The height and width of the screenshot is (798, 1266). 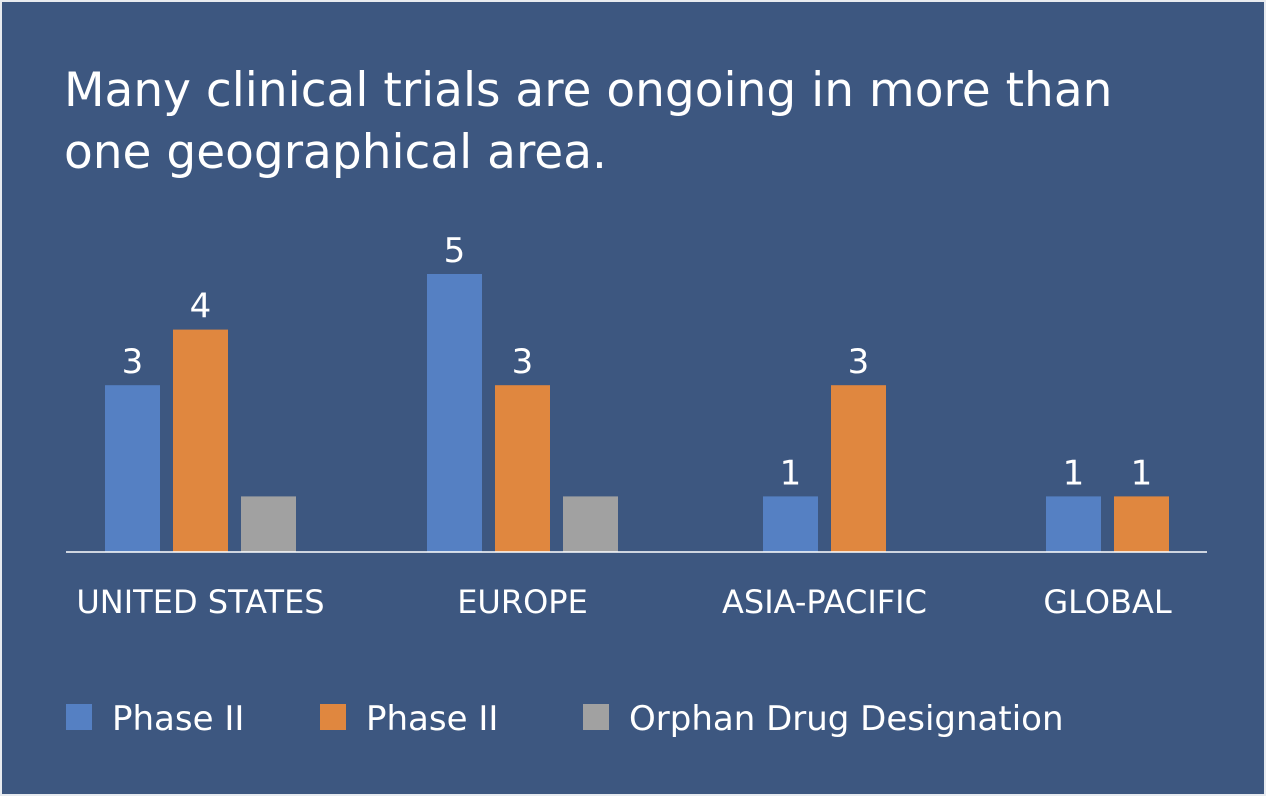 What do you see at coordinates (522, 602) in the screenshot?
I see `category-label: EUROPE` at bounding box center [522, 602].